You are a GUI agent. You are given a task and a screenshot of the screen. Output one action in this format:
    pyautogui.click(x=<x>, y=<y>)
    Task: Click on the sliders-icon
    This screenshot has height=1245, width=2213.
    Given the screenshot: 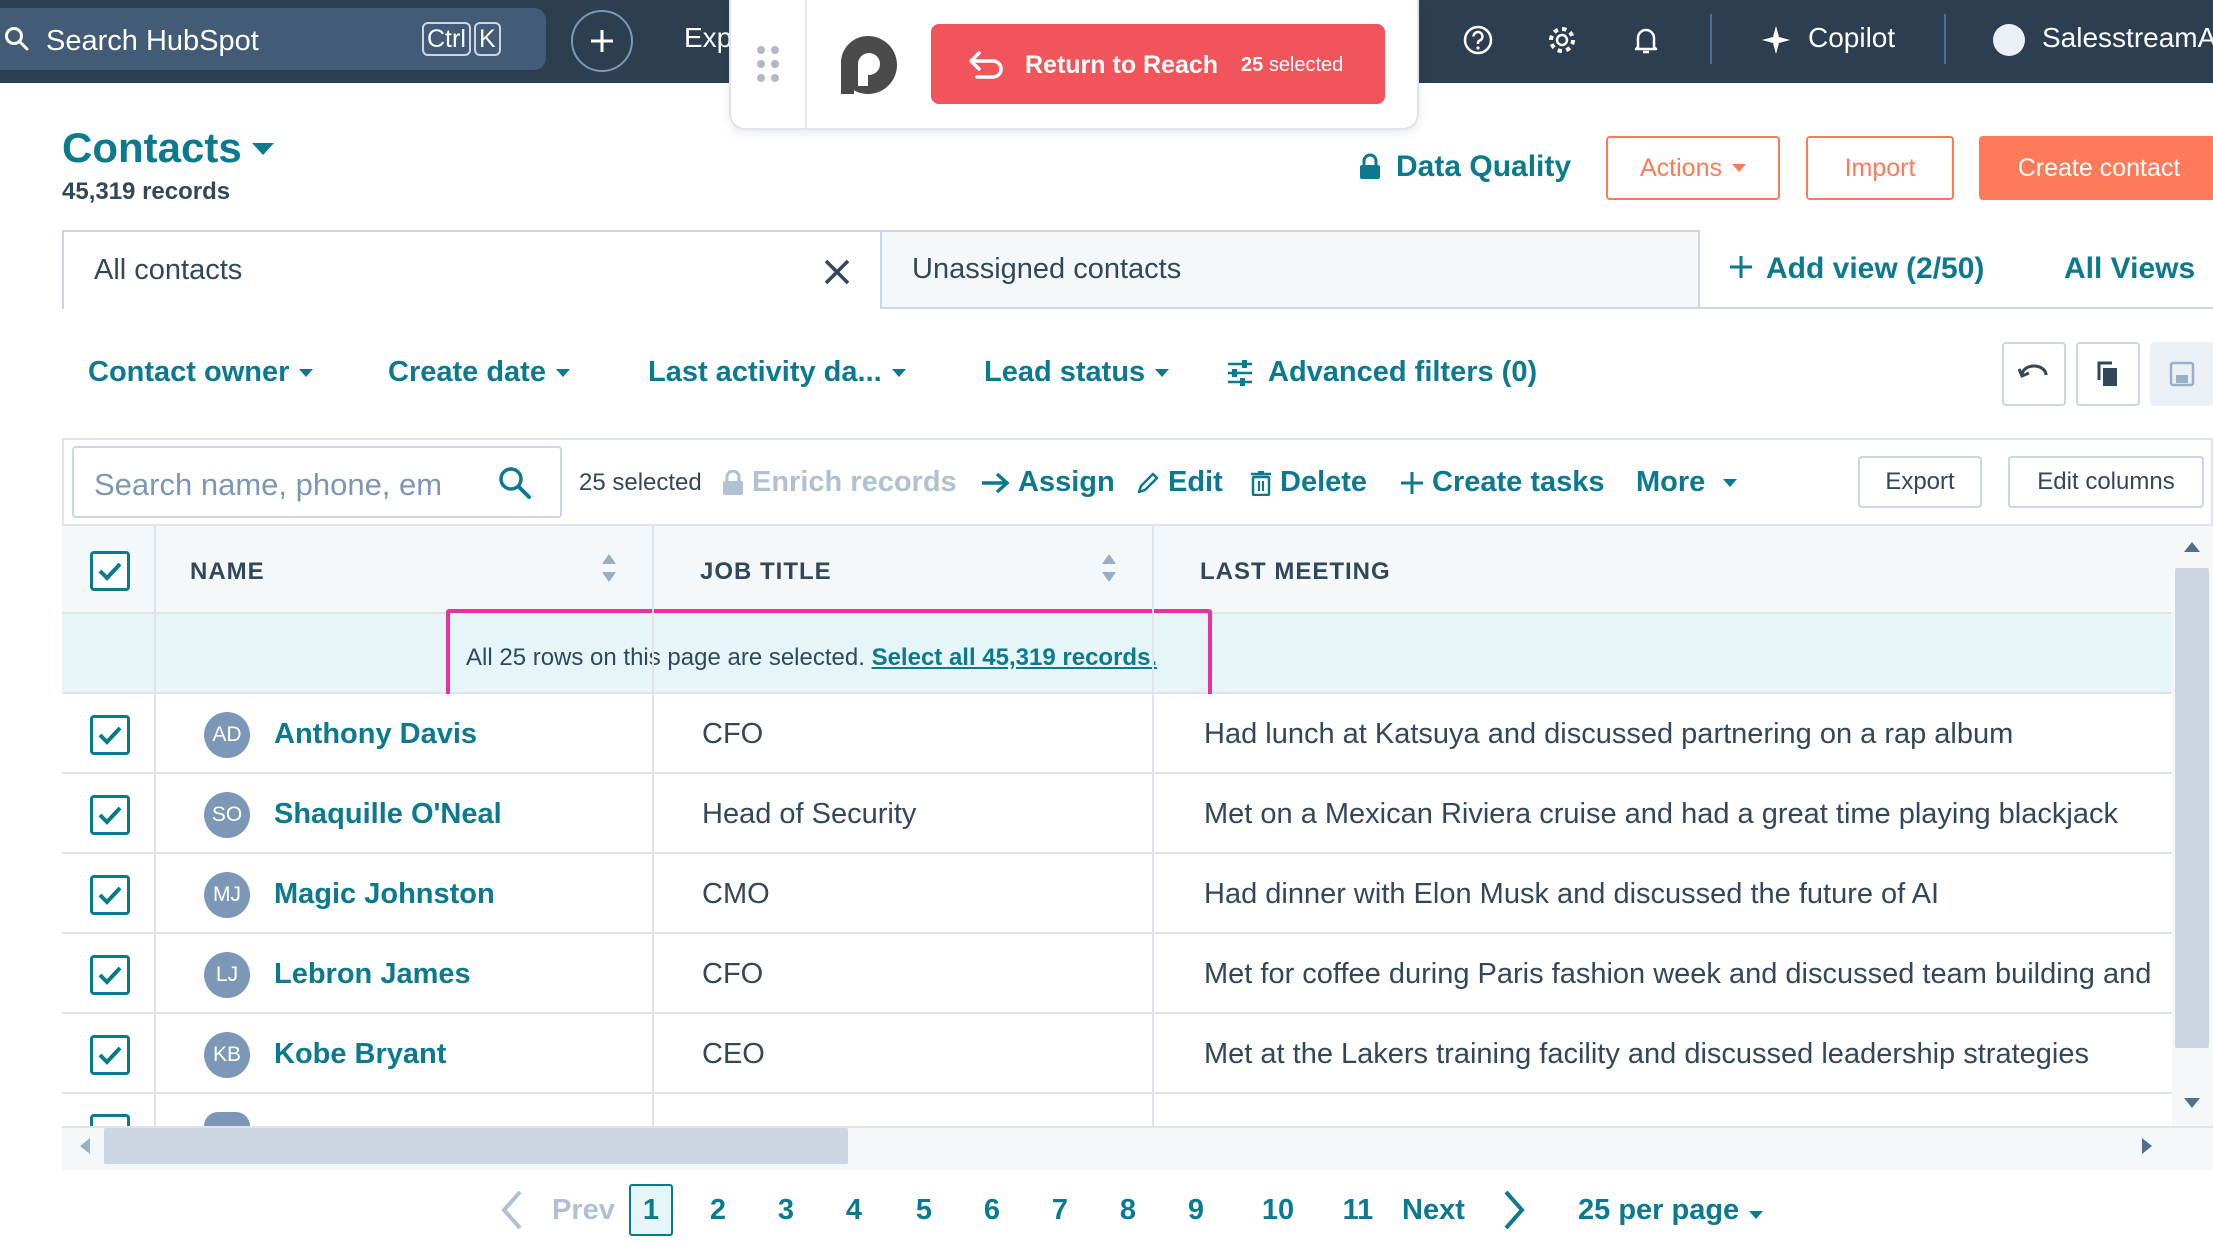 What is the action you would take?
    pyautogui.click(x=1240, y=372)
    